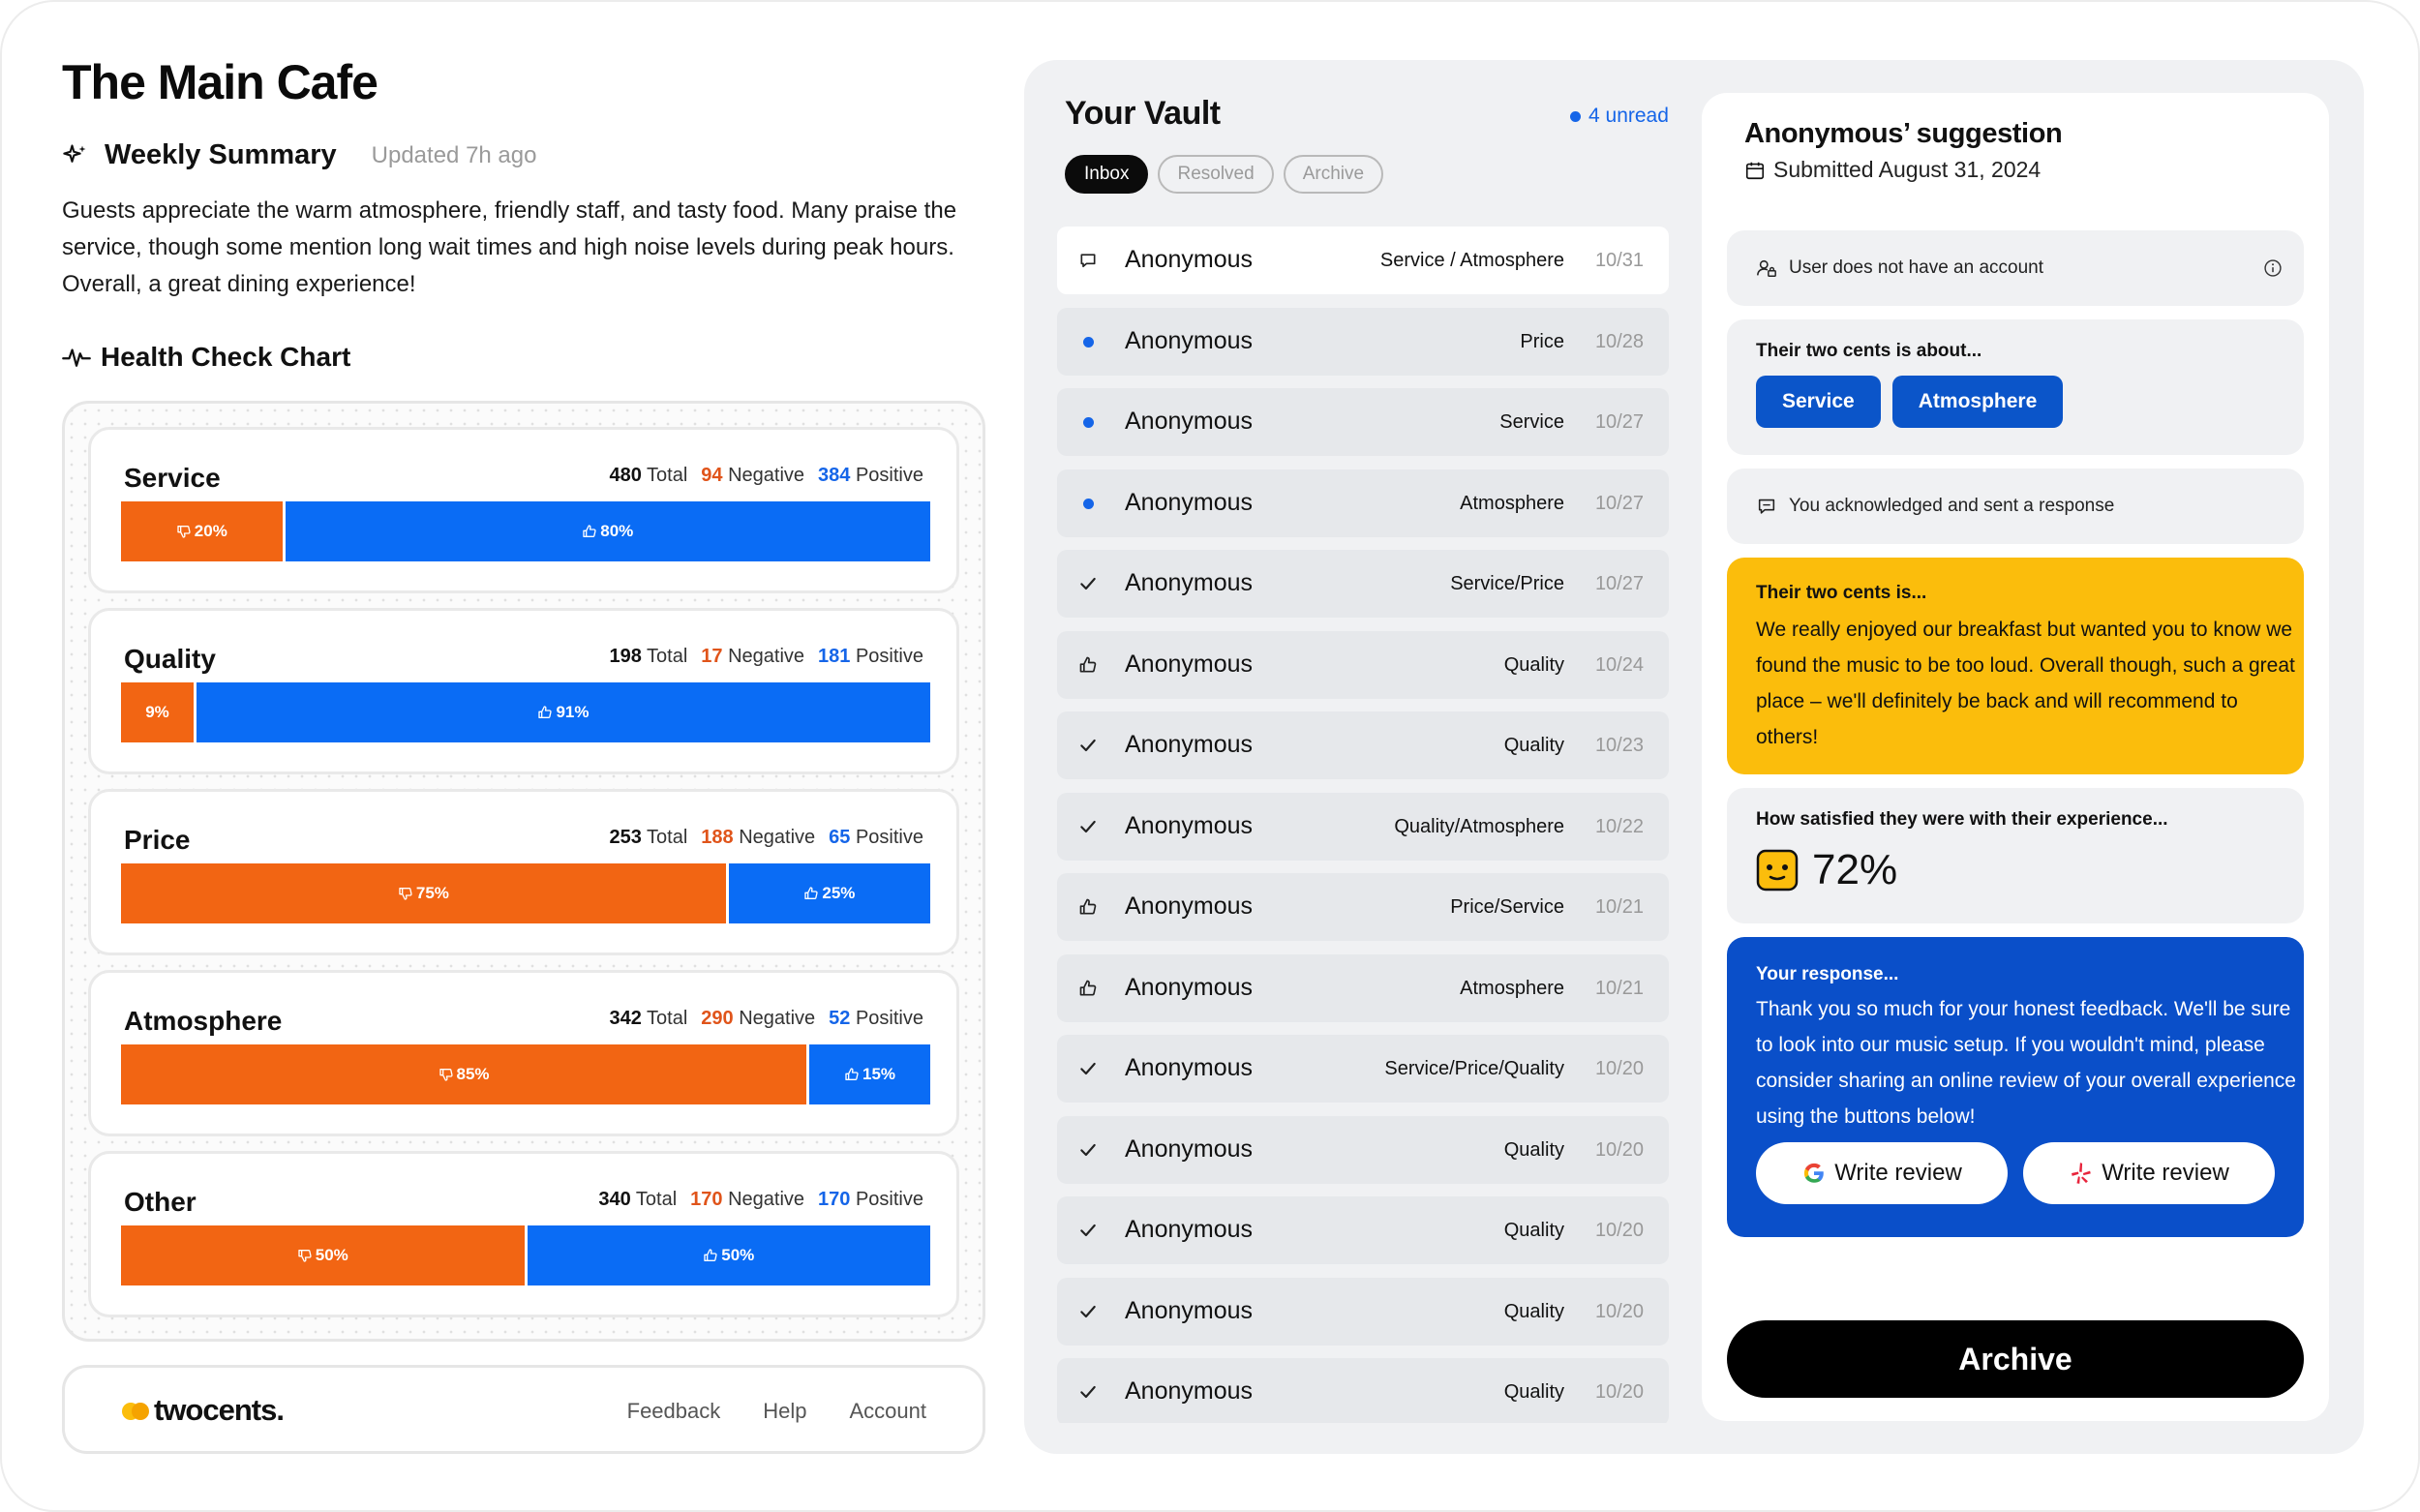 This screenshot has height=1512, width=2420. I want to click on footer-link-help: Help, so click(785, 1411).